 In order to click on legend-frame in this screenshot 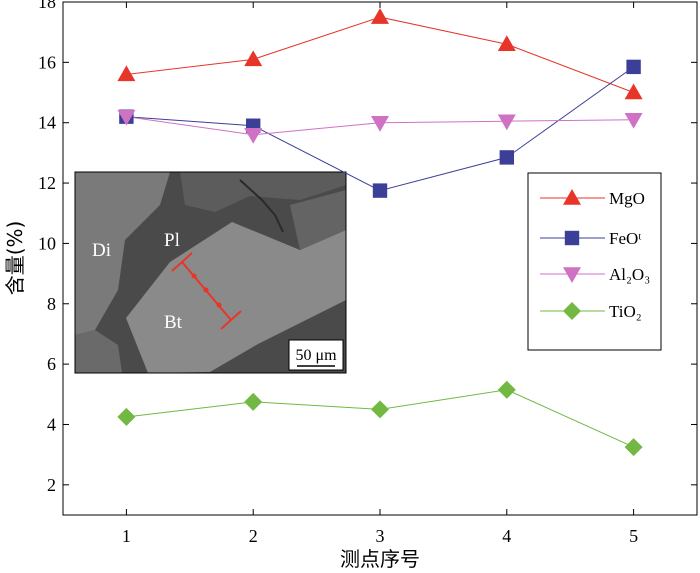, I will do `click(594, 261)`.